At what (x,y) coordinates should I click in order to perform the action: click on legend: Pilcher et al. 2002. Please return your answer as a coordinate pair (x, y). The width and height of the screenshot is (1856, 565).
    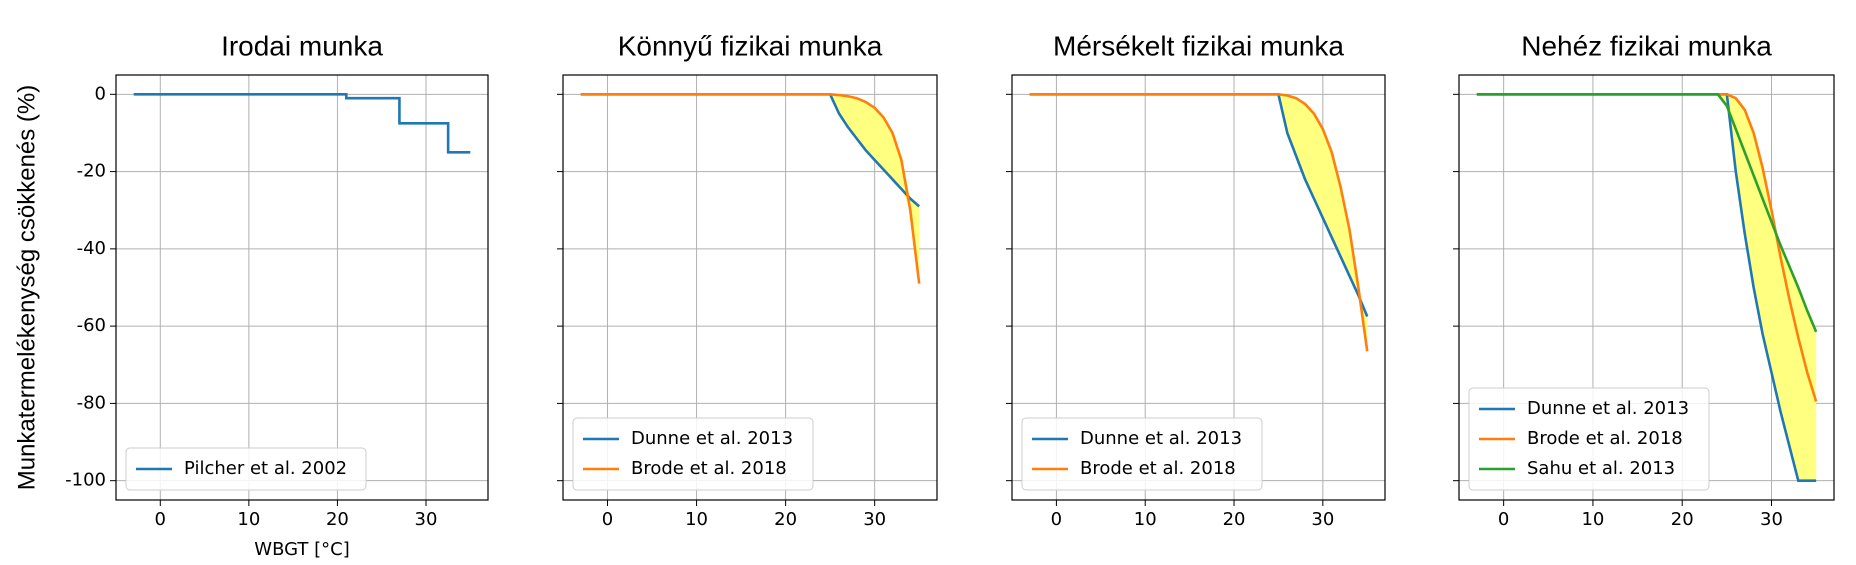
    Looking at the image, I should click on (246, 469).